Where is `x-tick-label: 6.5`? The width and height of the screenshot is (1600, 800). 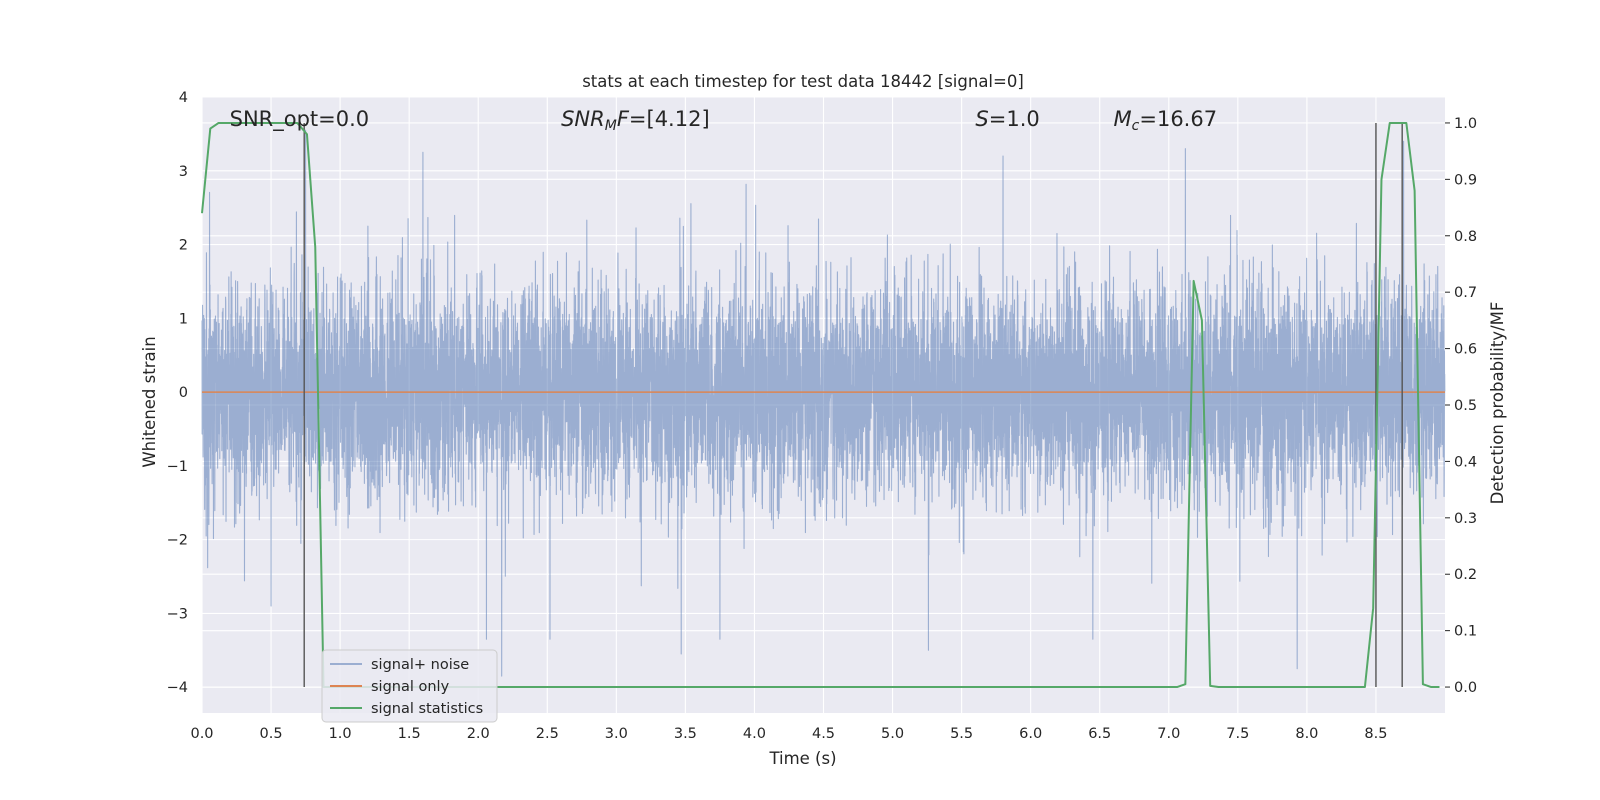 x-tick-label: 6.5 is located at coordinates (1099, 734).